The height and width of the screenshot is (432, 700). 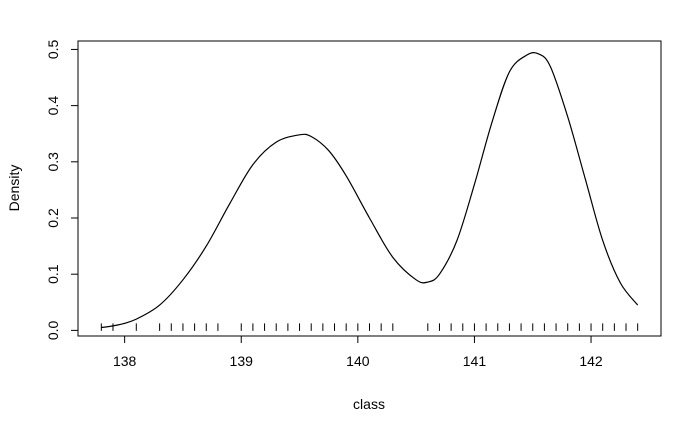 I want to click on x-axis: 138 139 140 141 142, so click(x=358, y=352).